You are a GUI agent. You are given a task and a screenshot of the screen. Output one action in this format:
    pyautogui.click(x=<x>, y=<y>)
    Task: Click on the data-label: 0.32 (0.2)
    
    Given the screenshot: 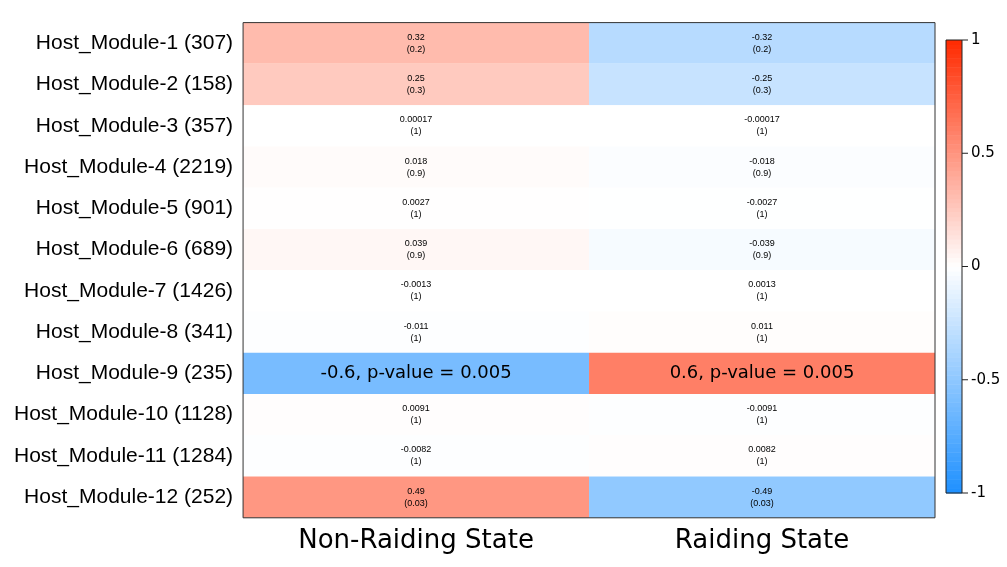 What is the action you would take?
    pyautogui.click(x=416, y=42)
    